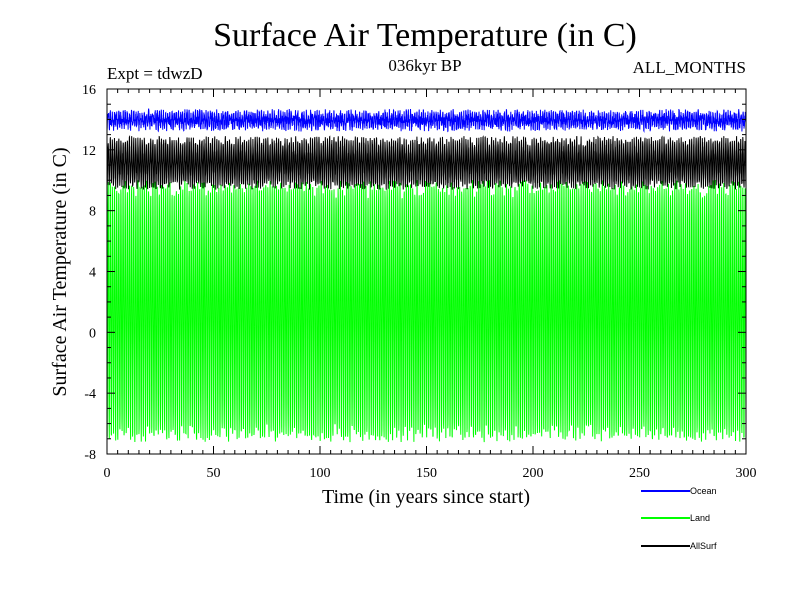  Describe the element at coordinates (90, 394) in the screenshot. I see `y-tick-label: -4` at that location.